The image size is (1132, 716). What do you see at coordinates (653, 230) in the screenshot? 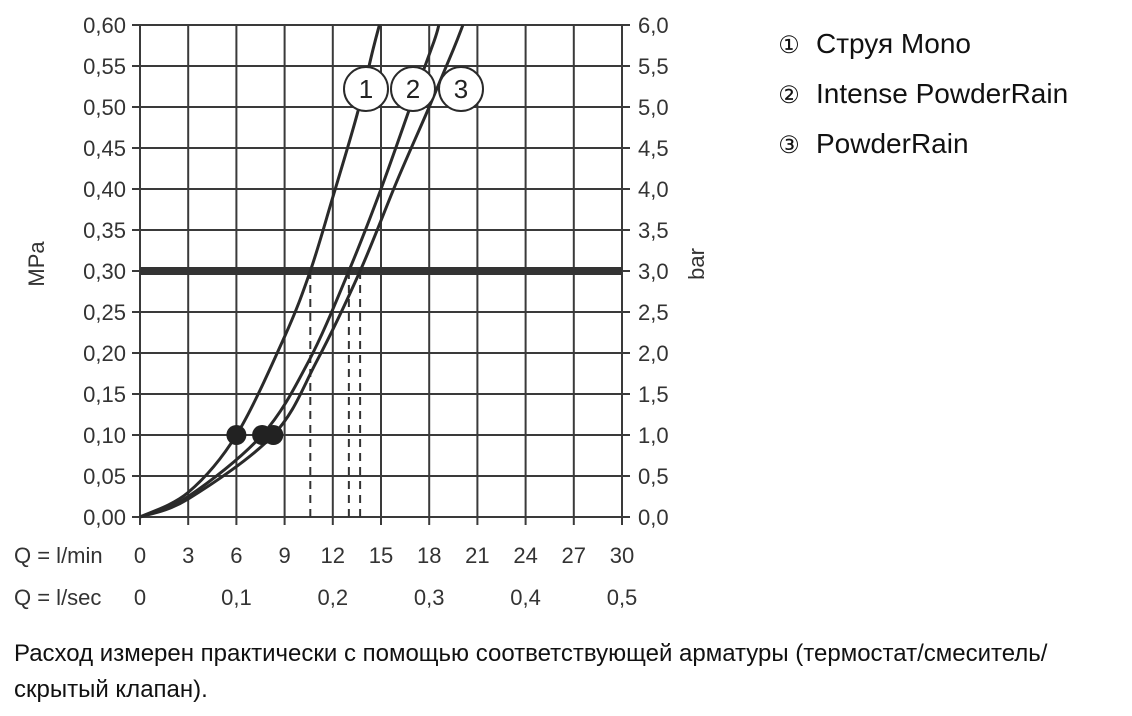
I see `y-tick-bar: 3,5` at bounding box center [653, 230].